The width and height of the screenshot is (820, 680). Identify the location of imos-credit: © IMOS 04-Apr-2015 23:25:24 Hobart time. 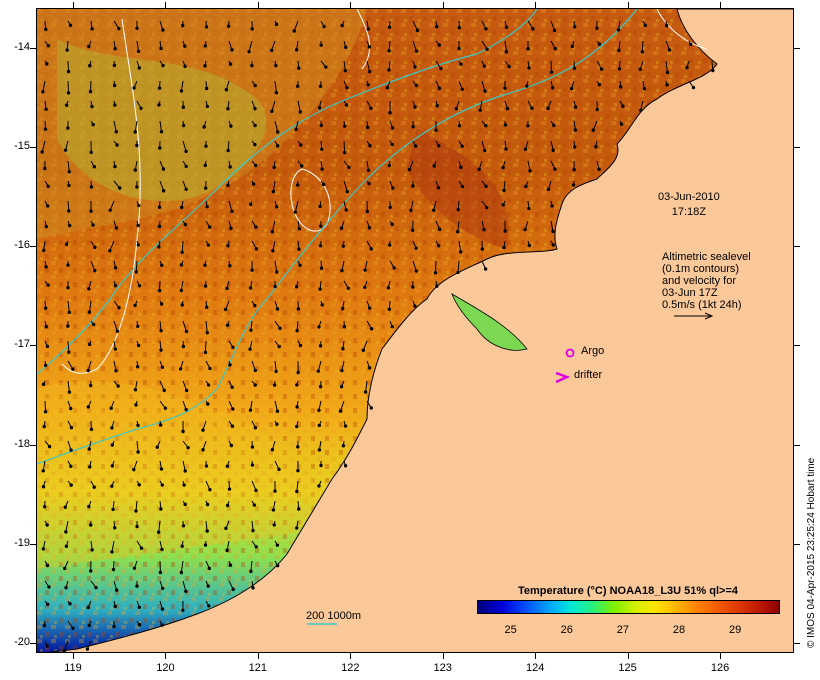
(811, 552).